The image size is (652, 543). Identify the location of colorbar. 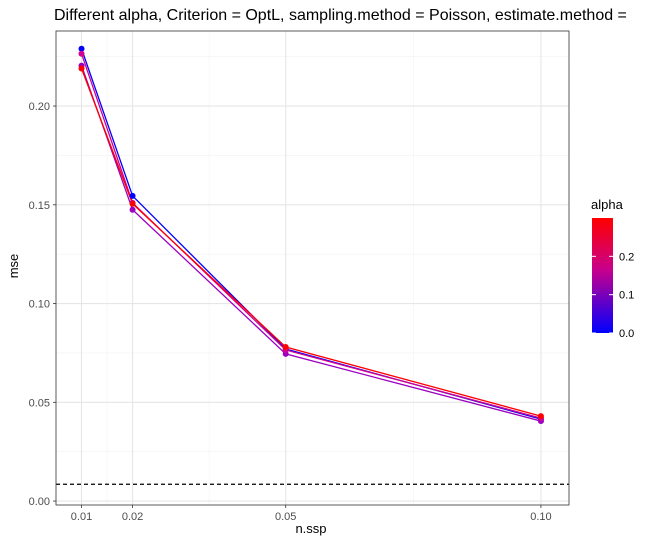
(602, 275).